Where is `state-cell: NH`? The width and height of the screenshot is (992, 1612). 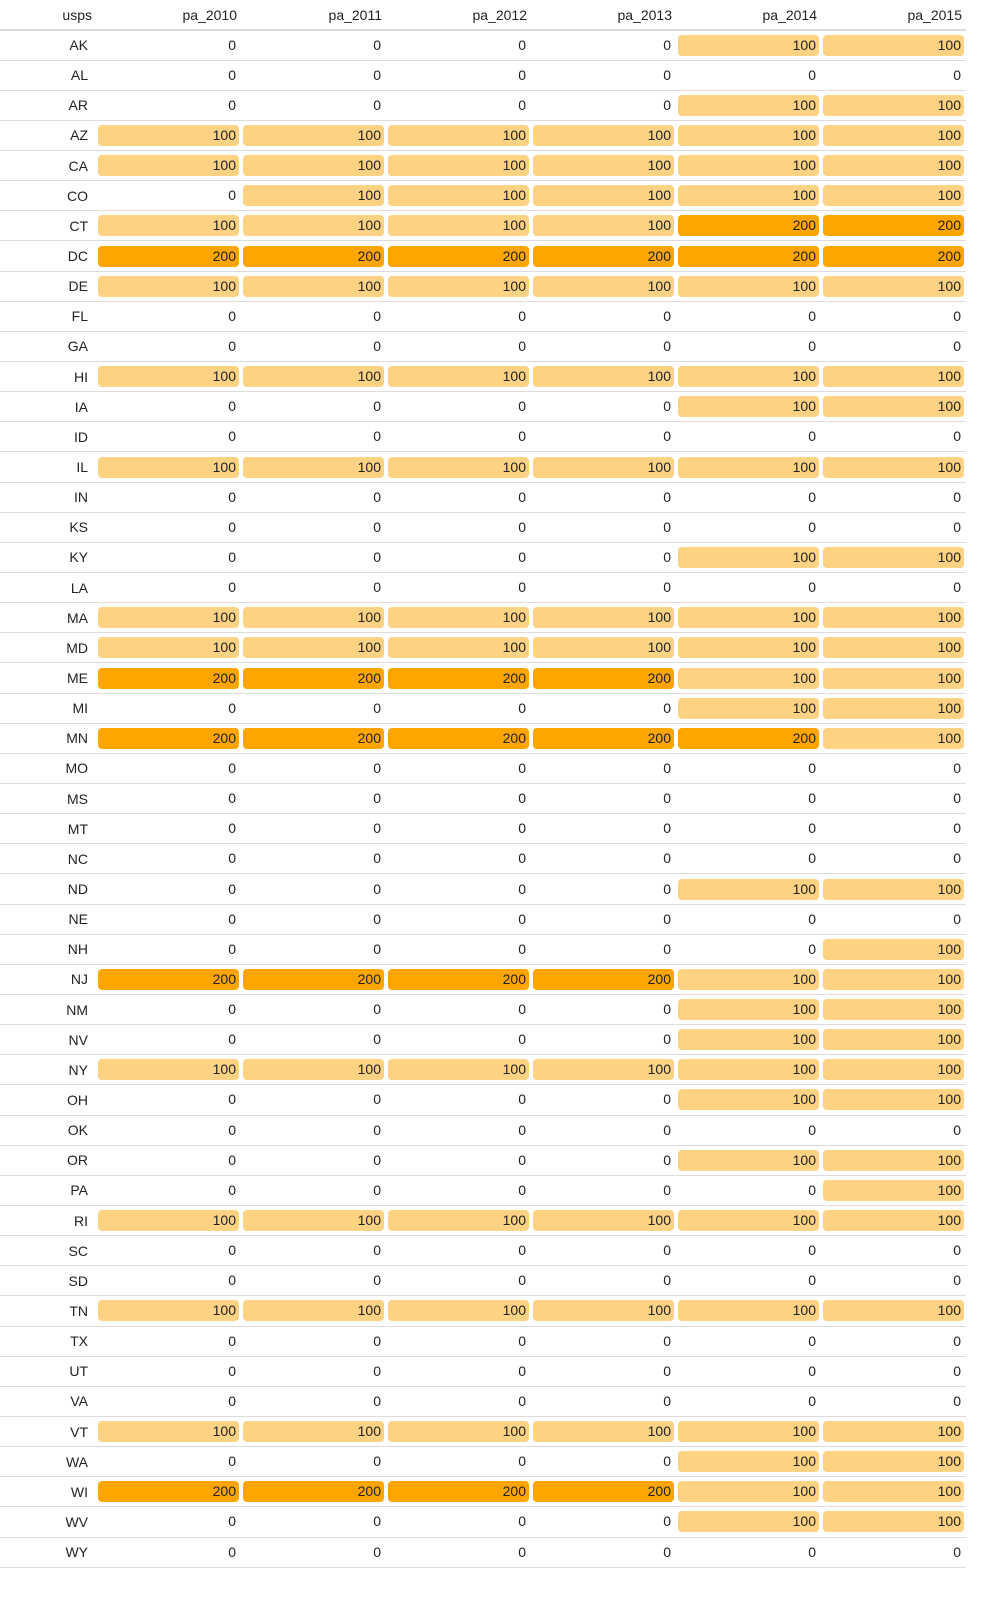
state-cell: NH is located at coordinates (77, 949).